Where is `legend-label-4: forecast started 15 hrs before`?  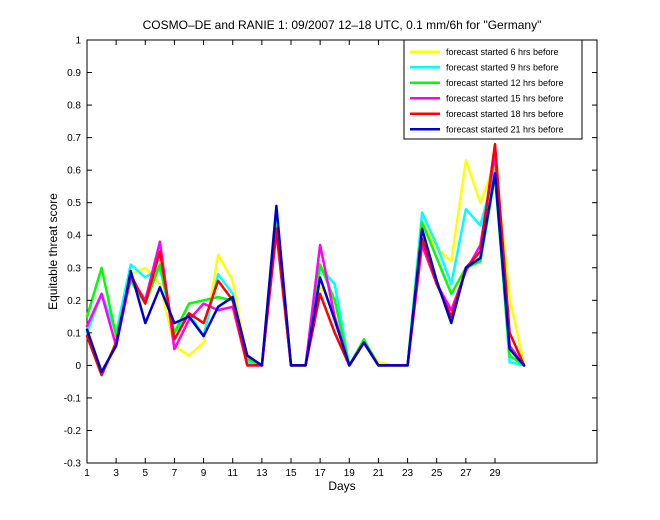
legend-label-4: forecast started 15 hrs before is located at coordinates (505, 98).